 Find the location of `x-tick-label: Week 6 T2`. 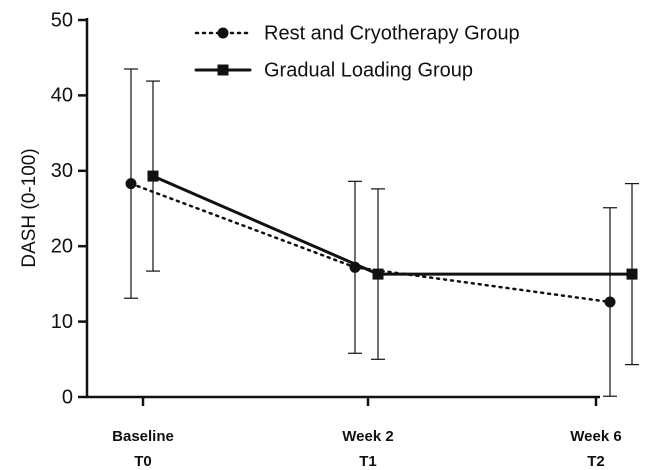

x-tick-label: Week 6 T2 is located at coordinates (595, 449).